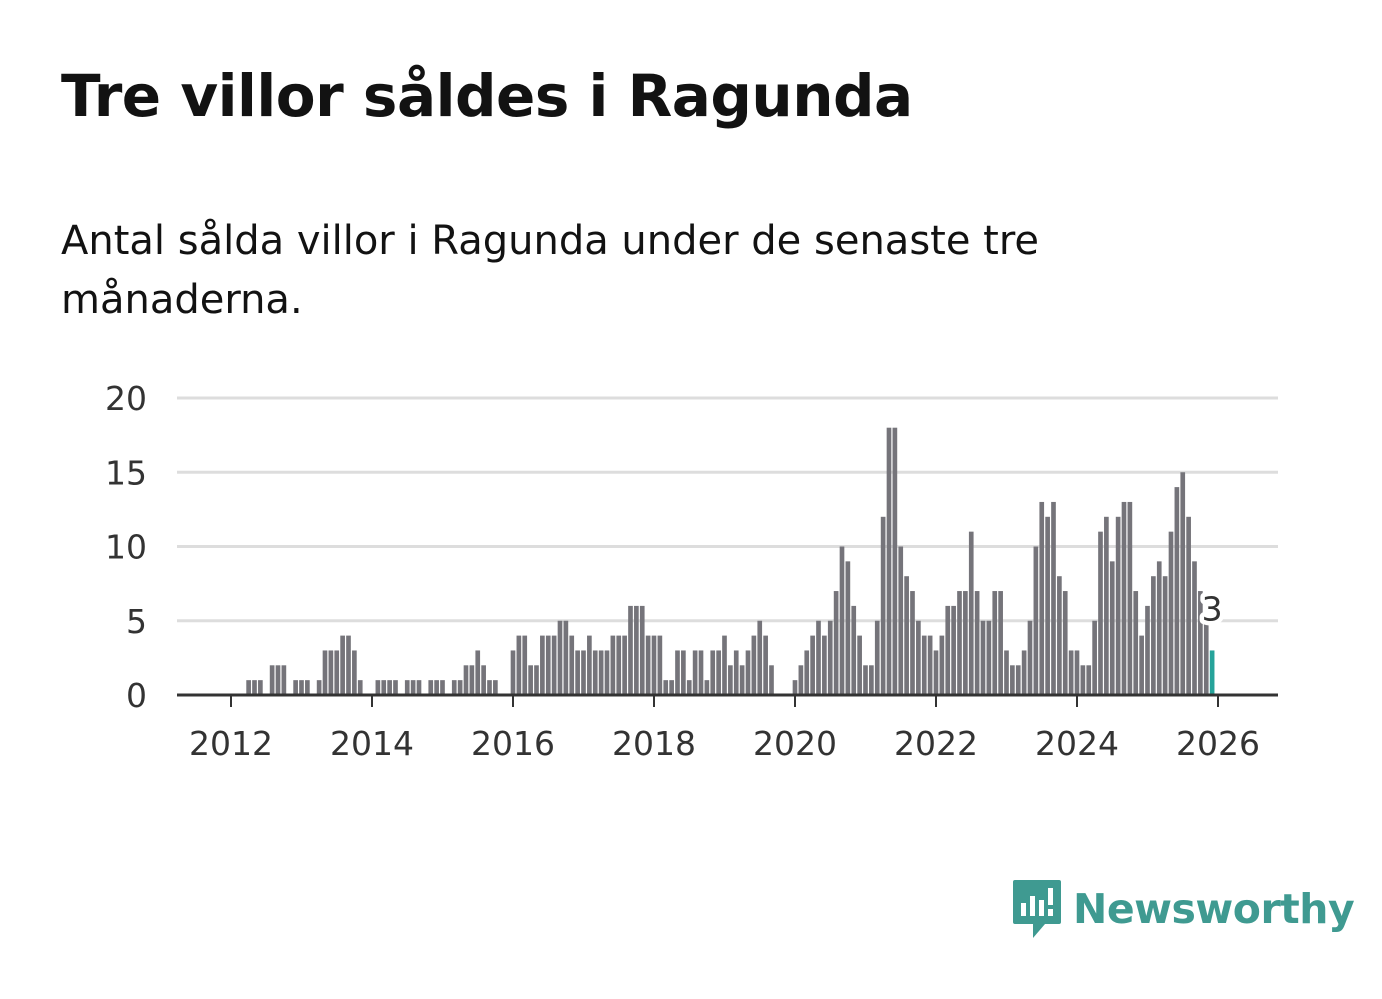  Describe the element at coordinates (1218, 743) in the screenshot. I see `x-tick-label: 2026` at that location.